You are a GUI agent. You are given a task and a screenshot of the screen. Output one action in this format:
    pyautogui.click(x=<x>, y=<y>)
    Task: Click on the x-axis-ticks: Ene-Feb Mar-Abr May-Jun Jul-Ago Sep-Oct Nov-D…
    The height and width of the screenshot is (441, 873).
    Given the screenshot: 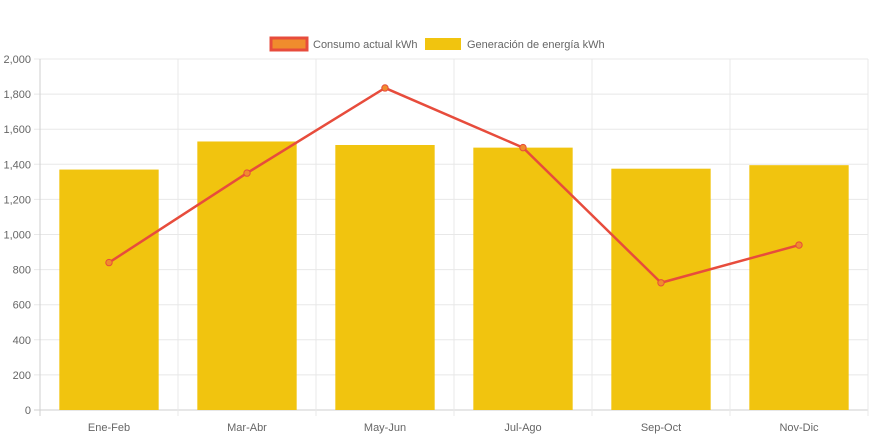 What is the action you would take?
    pyautogui.click(x=453, y=428)
    